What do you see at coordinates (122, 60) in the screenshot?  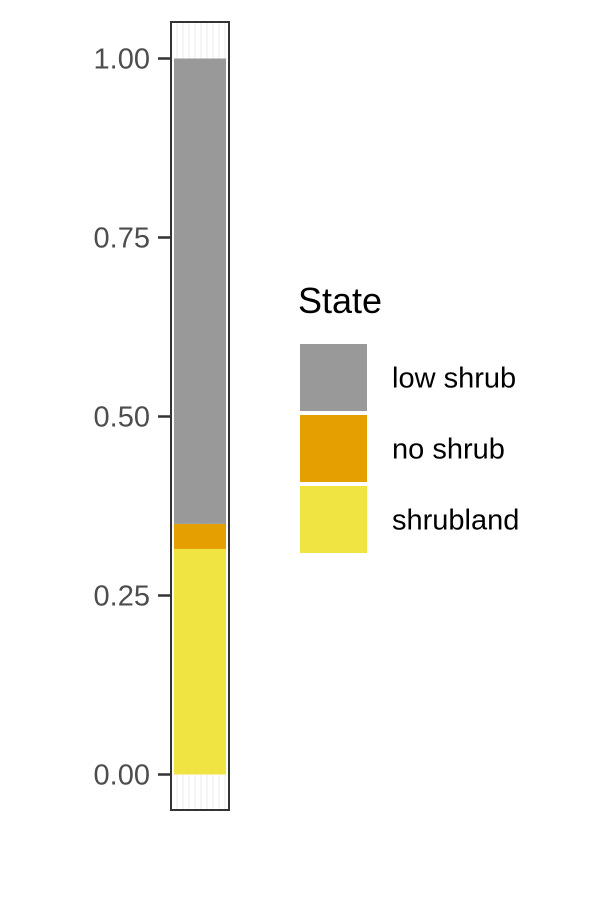 I see `y-tick-label: 1.00` at bounding box center [122, 60].